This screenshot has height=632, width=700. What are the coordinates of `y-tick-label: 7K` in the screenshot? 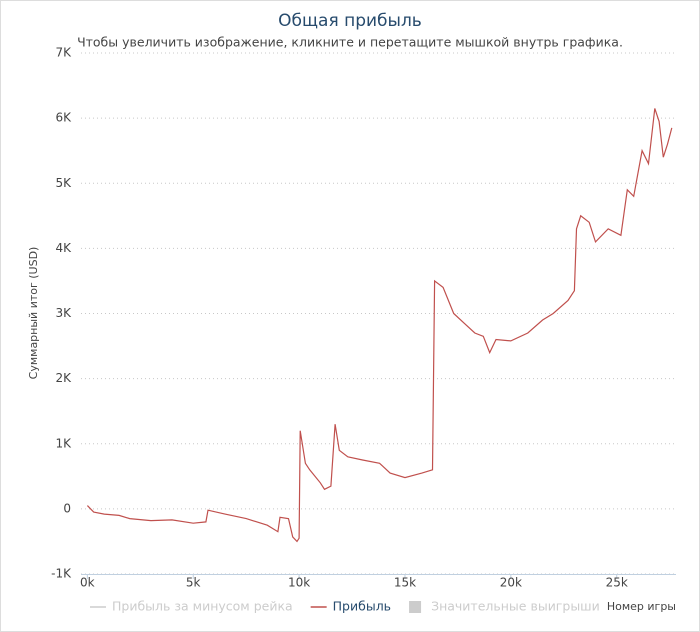 It's located at (63, 53).